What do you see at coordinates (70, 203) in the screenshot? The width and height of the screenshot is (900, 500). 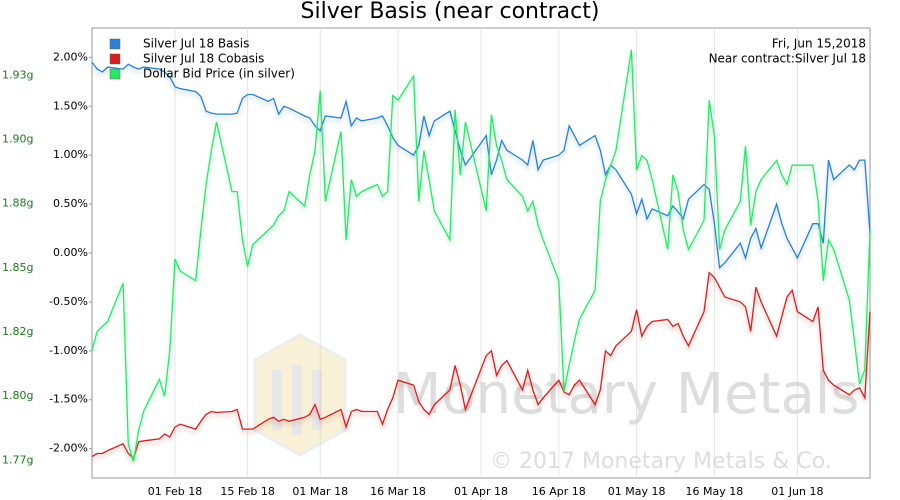 I see `y-tick-label: 0.50%` at bounding box center [70, 203].